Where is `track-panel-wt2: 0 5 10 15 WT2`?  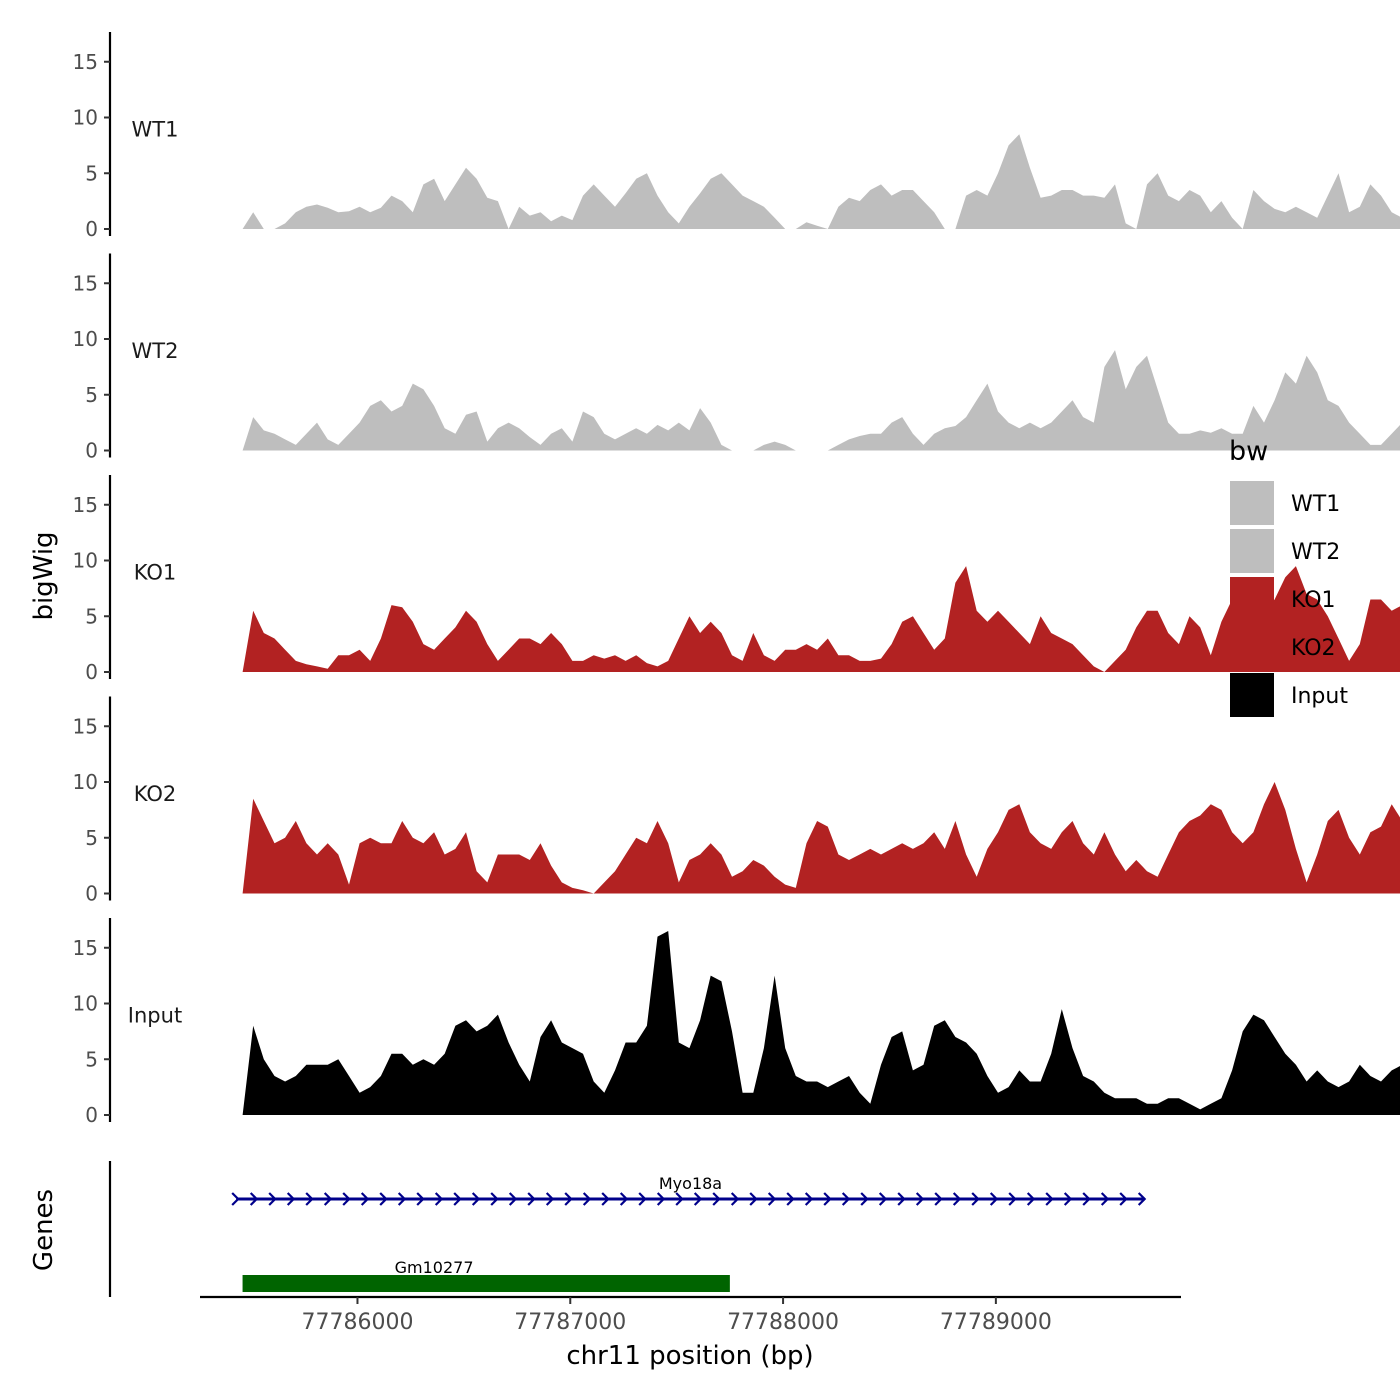 track-panel-wt2: 0 5 10 15 WT2 is located at coordinates (736, 358).